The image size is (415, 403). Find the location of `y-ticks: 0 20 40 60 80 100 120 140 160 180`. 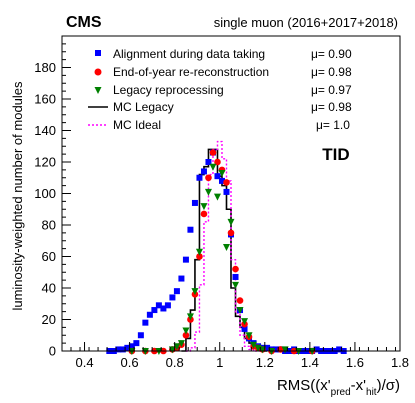

y-ticks: 0 20 40 60 80 100 120 140 160 180 is located at coordinates (52, 197).